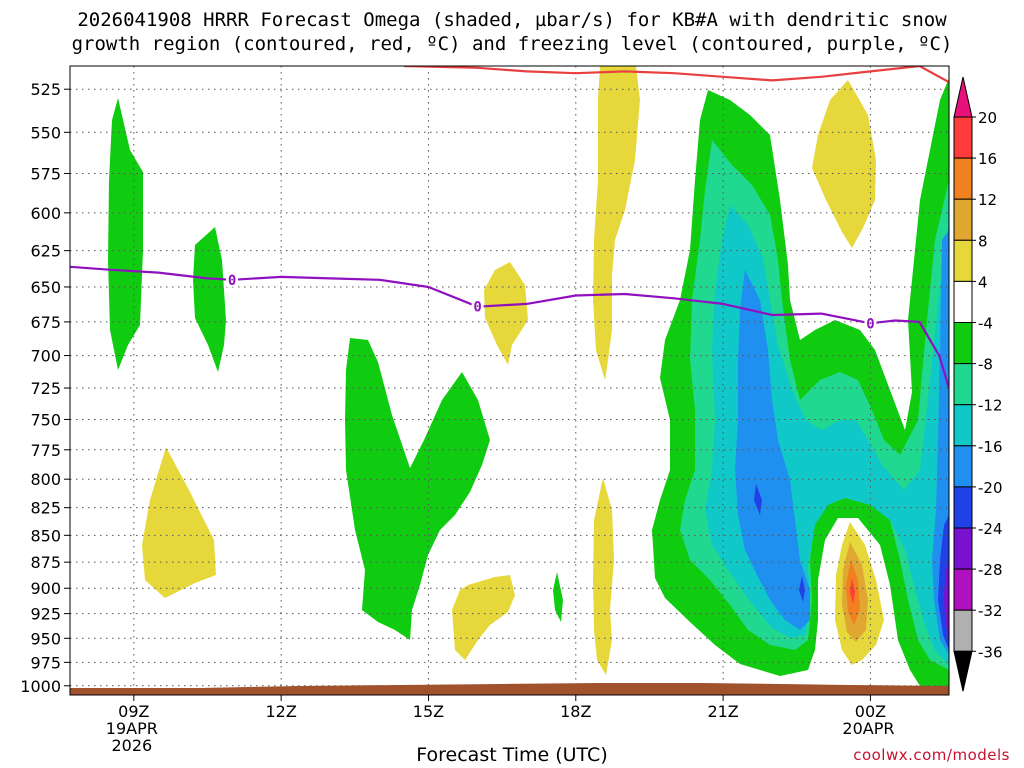  I want to click on y-tick-label: 800, so click(45, 479).